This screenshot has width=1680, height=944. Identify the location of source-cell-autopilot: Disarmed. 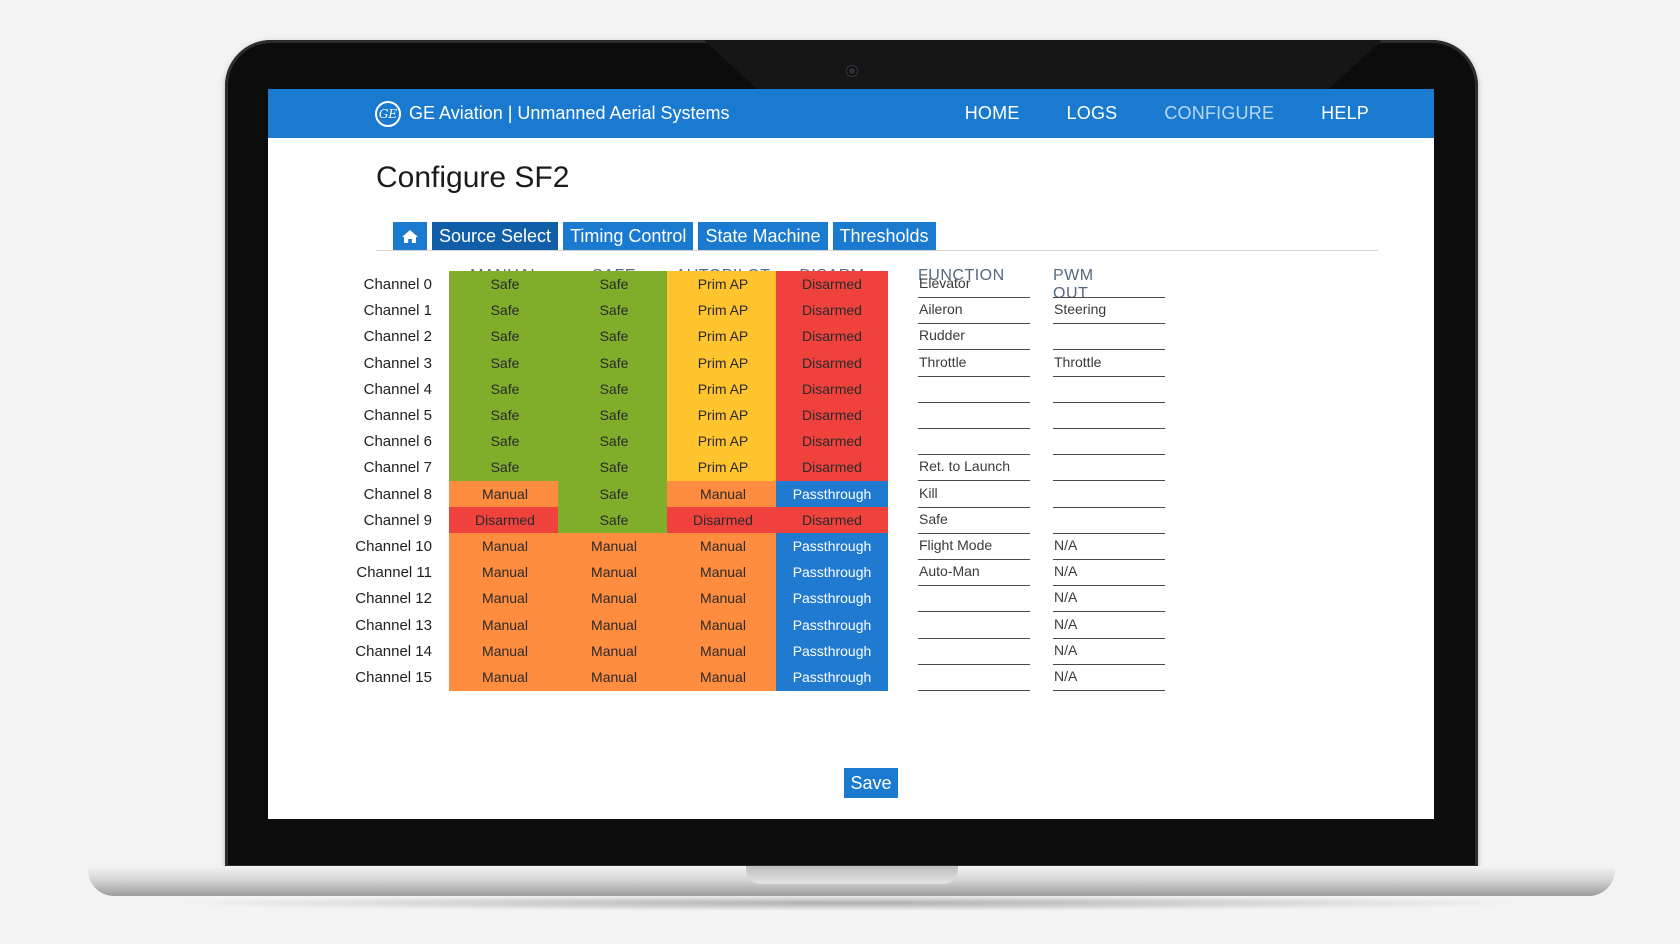
(723, 520).